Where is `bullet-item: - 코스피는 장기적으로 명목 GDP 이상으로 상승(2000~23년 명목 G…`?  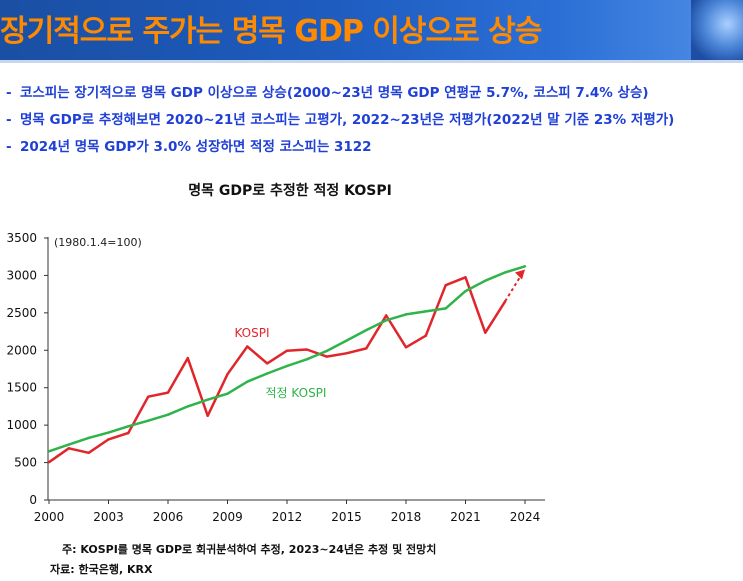 bullet-item: - 코스피는 장기적으로 명목 GDP 이상으로 상승(2000~23년 명목 G… is located at coordinates (340, 97).